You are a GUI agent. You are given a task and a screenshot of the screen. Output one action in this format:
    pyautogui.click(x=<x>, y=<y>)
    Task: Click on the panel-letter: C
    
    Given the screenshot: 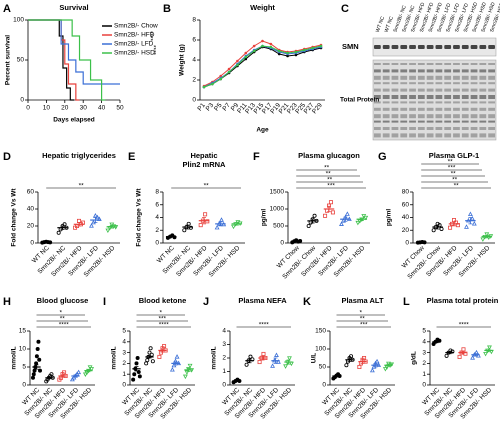 What is the action you would take?
    pyautogui.click(x=345, y=9)
    